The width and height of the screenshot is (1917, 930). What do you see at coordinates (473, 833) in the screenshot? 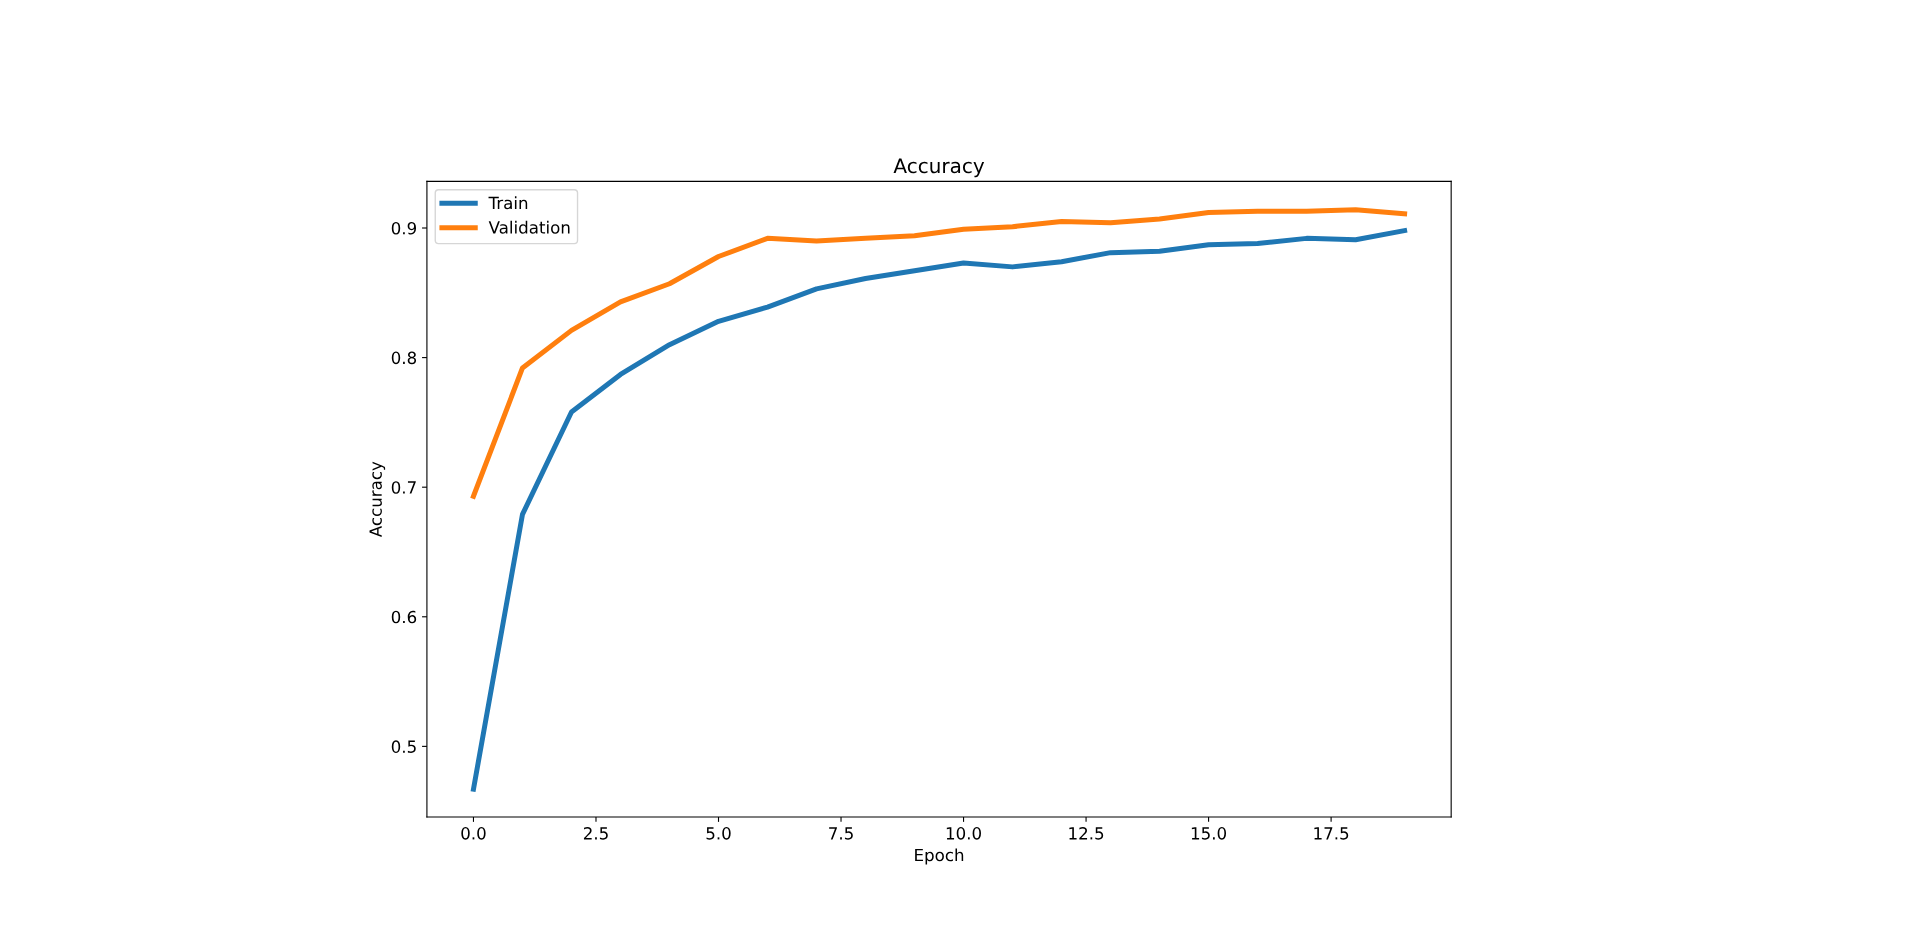
I see `x-tick-label: 0.0` at bounding box center [473, 833].